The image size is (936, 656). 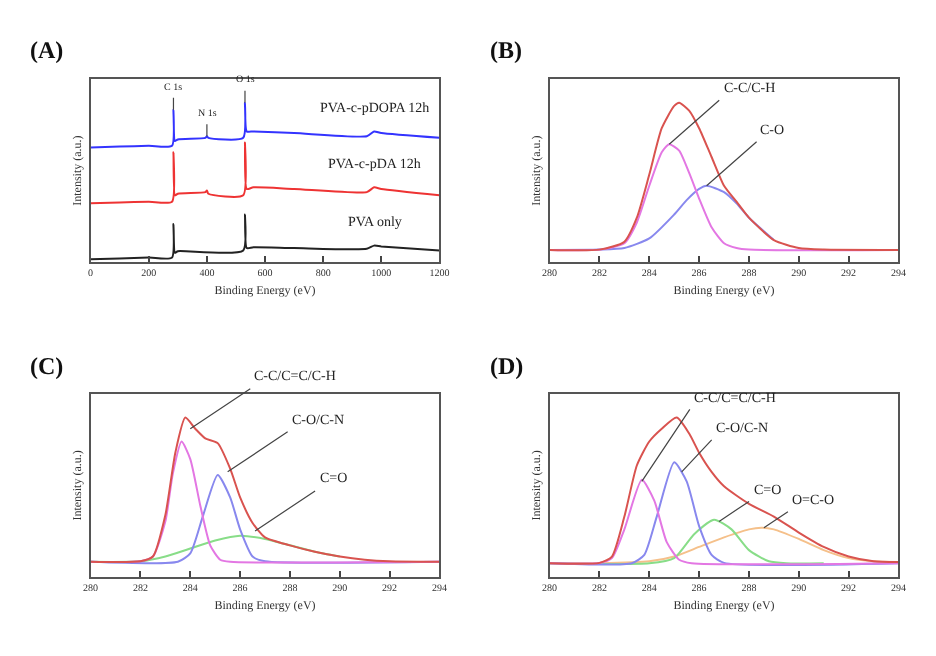 I want to click on chart-title: (D), so click(x=507, y=366).